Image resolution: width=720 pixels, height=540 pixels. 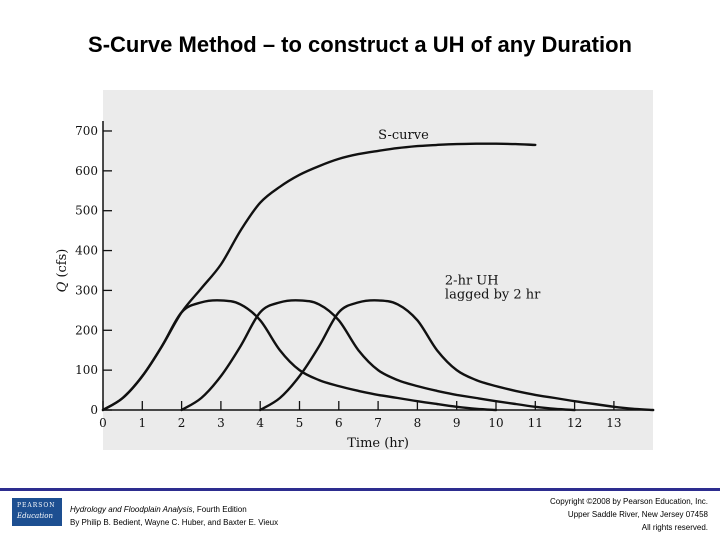 What do you see at coordinates (35, 516) in the screenshot?
I see `logo-bottom-text: Education` at bounding box center [35, 516].